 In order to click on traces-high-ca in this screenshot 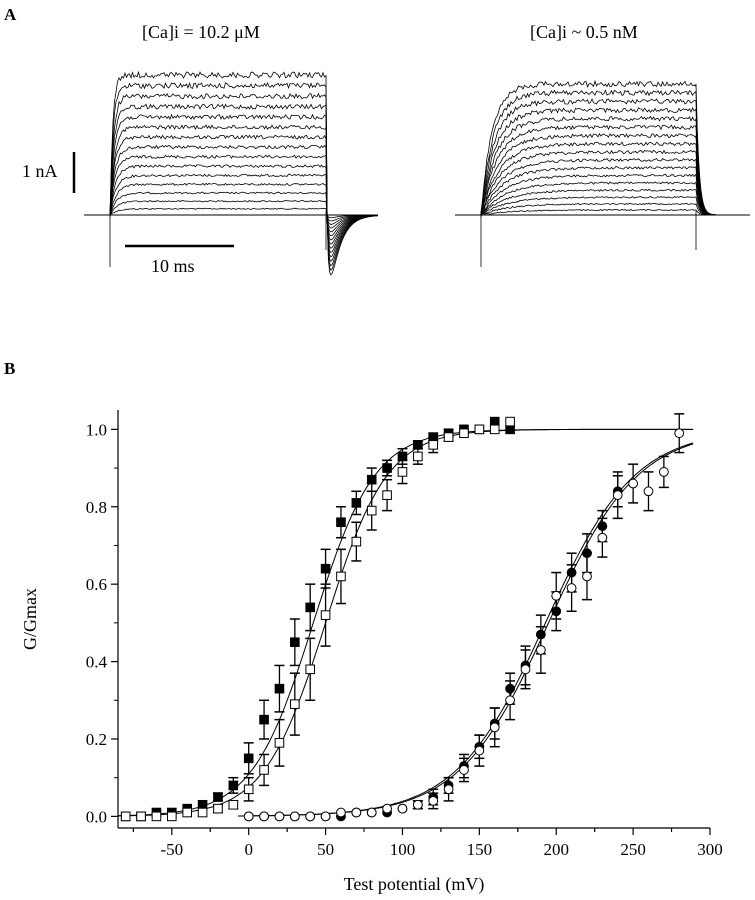, I will do `click(231, 173)`.